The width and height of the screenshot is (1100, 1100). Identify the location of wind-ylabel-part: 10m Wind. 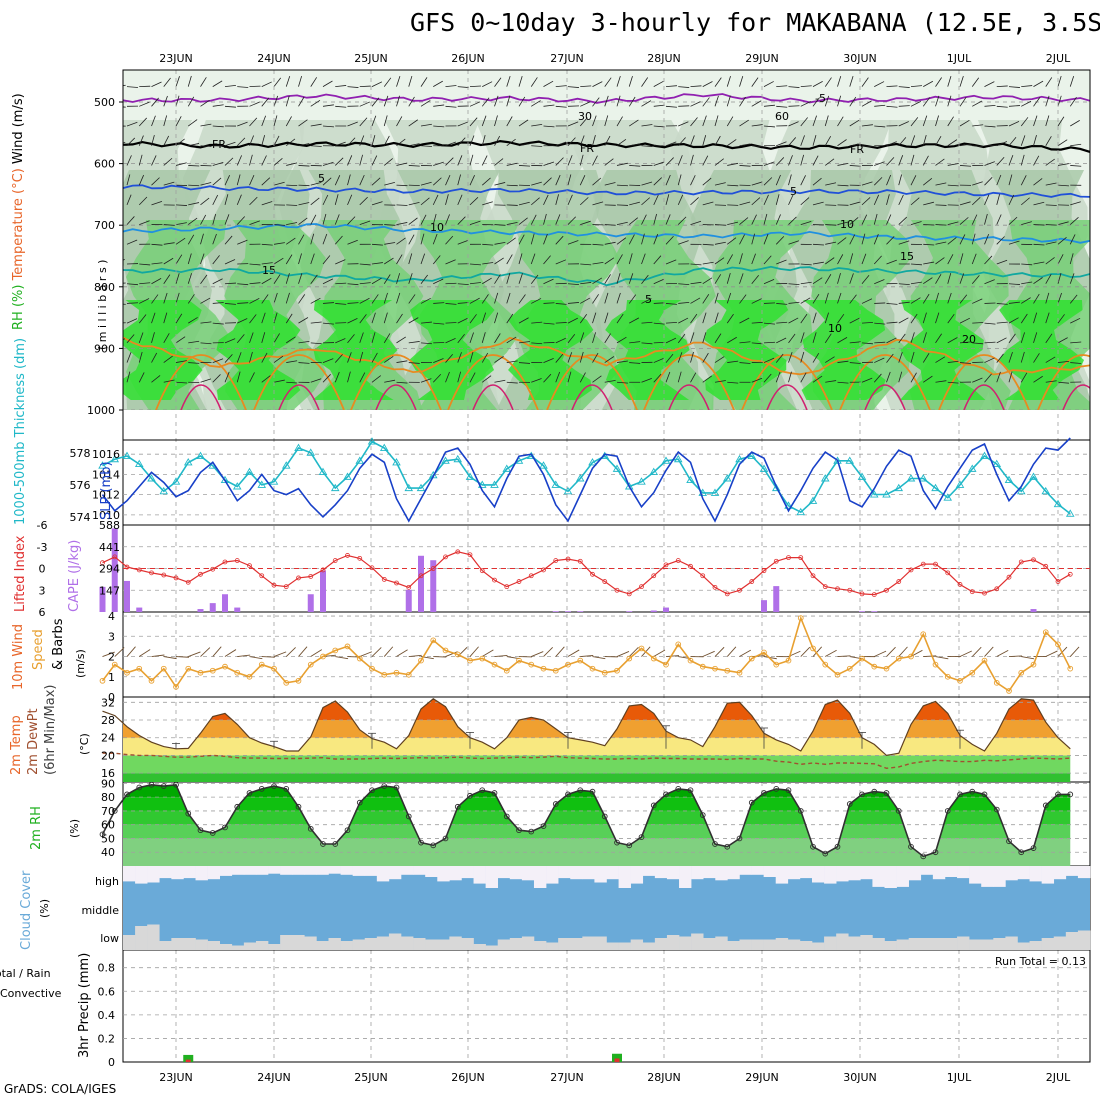
(18, 657).